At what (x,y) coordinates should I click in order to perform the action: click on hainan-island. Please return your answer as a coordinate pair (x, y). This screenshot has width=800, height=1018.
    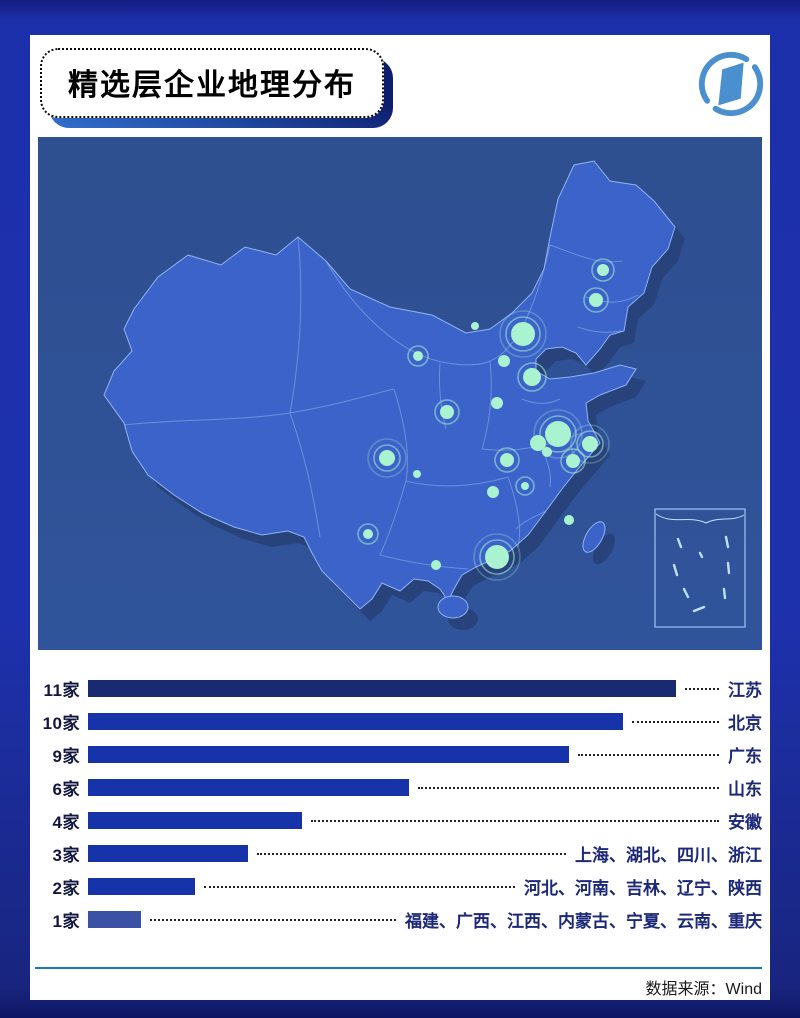
    Looking at the image, I should click on (453, 607).